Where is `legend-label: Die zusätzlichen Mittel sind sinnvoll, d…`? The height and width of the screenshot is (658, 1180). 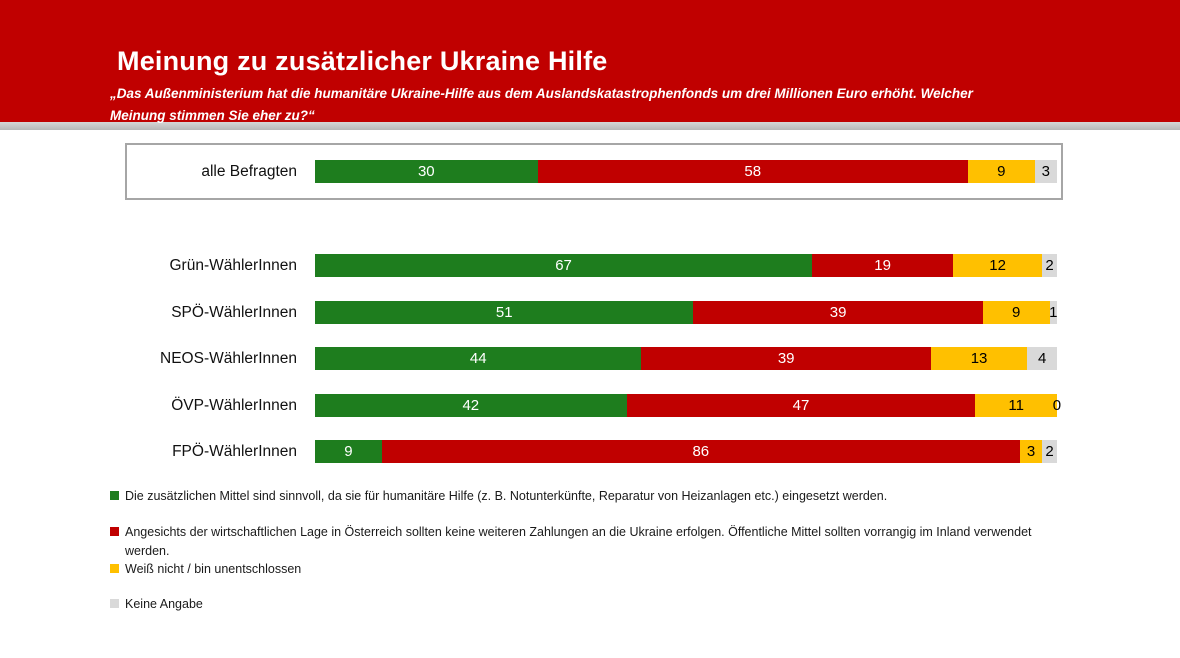
legend-label: Die zusätzlichen Mittel sind sinnvoll, d… is located at coordinates (506, 496).